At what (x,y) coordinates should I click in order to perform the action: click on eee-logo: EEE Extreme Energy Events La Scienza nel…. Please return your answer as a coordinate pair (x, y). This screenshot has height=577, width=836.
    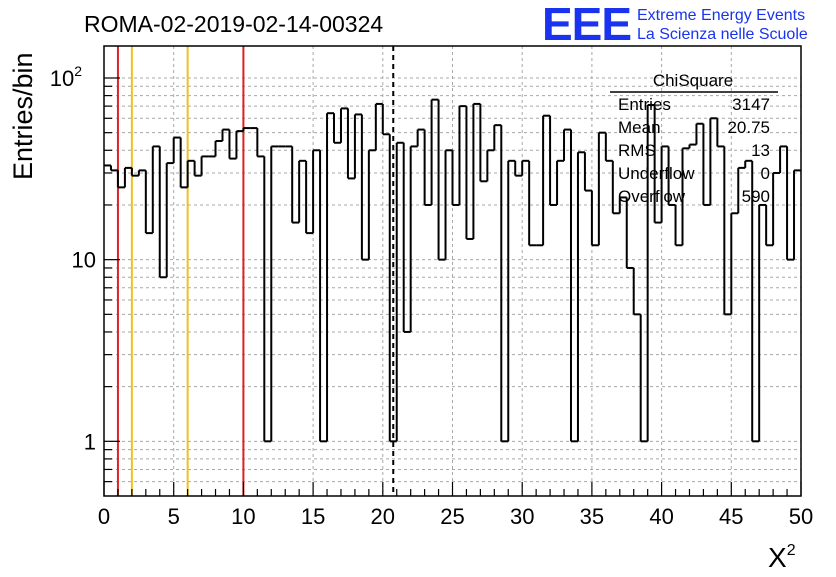
    Looking at the image, I should click on (675, 25).